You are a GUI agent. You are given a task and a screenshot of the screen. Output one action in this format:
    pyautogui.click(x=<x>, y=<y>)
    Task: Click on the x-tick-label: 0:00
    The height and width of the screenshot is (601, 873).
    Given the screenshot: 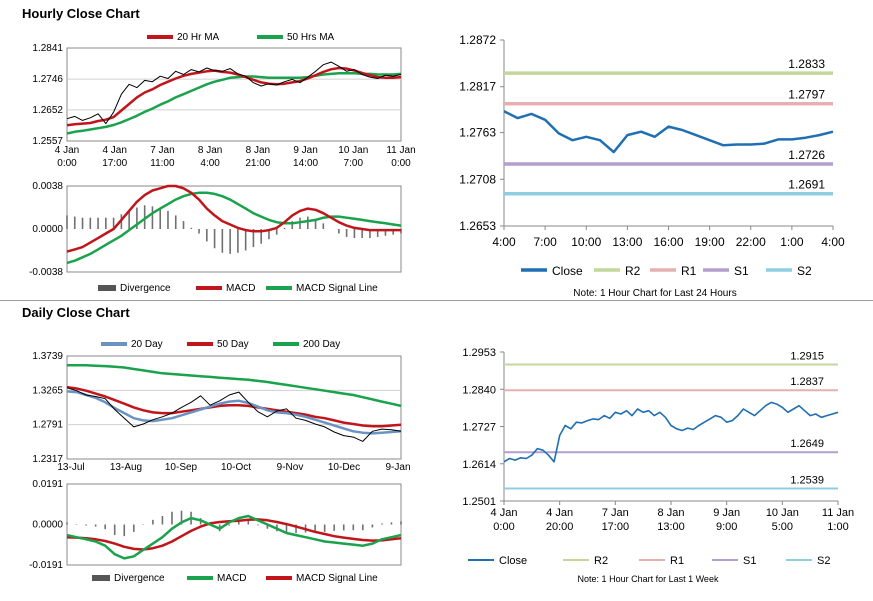 What is the action you would take?
    pyautogui.click(x=401, y=163)
    